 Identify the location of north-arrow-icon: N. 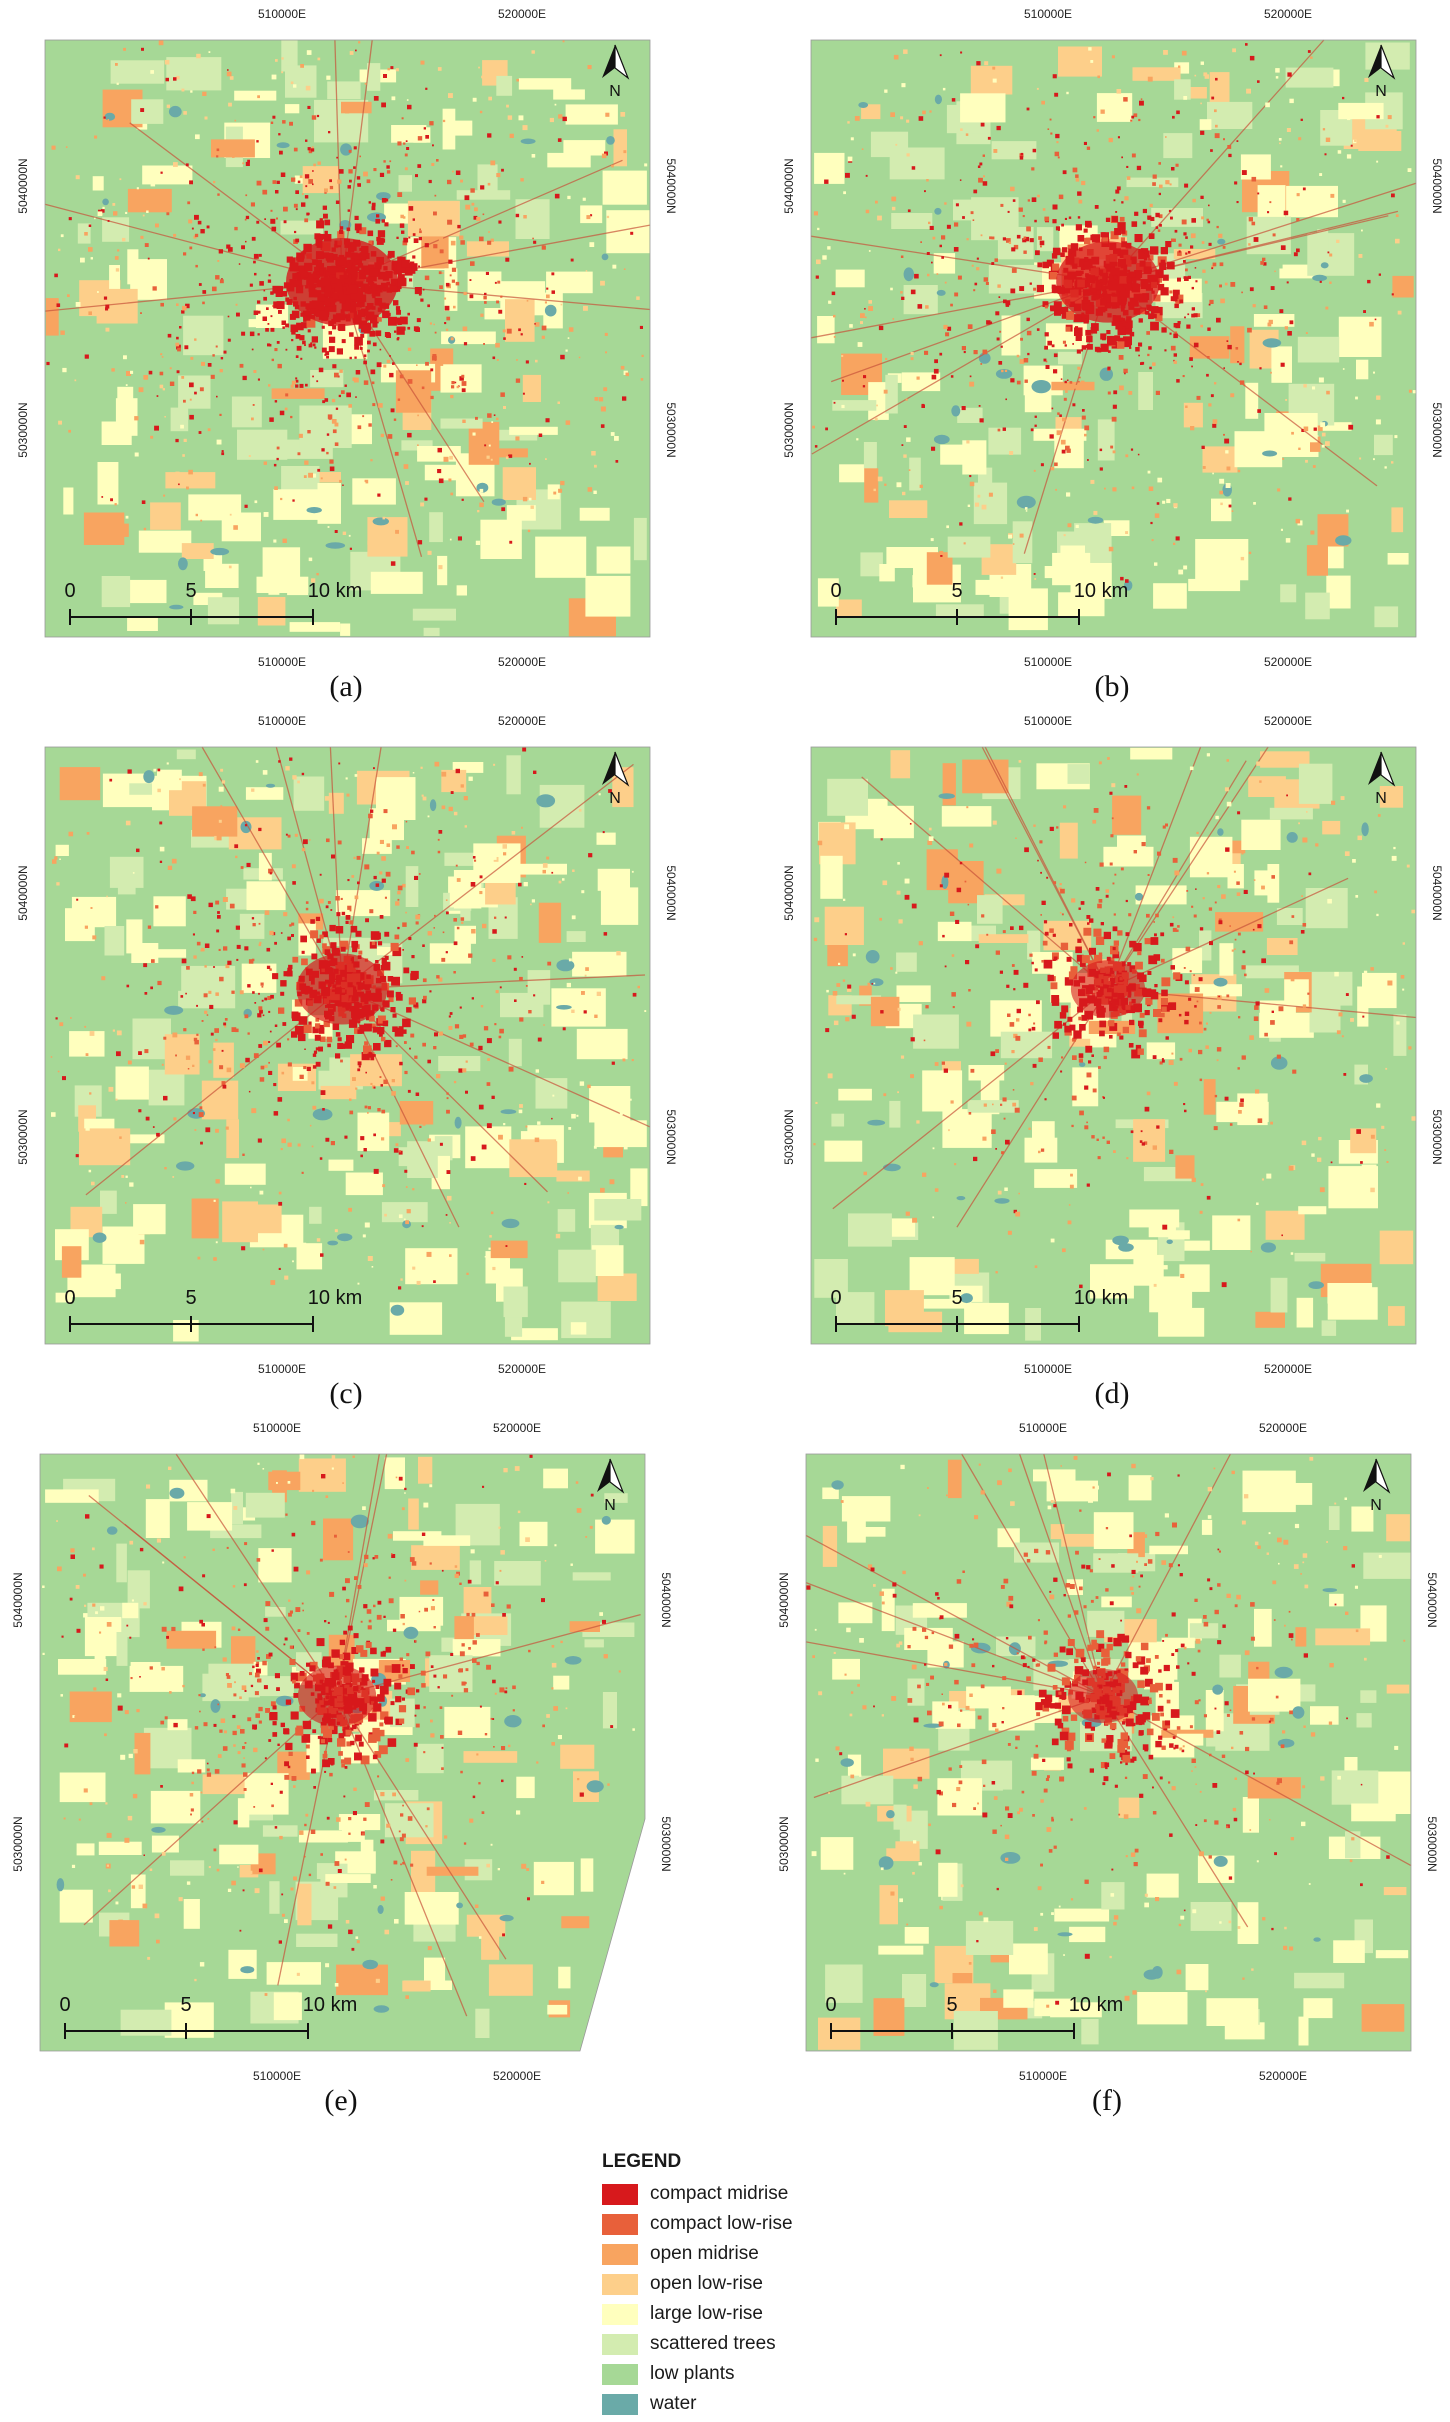
(616, 779).